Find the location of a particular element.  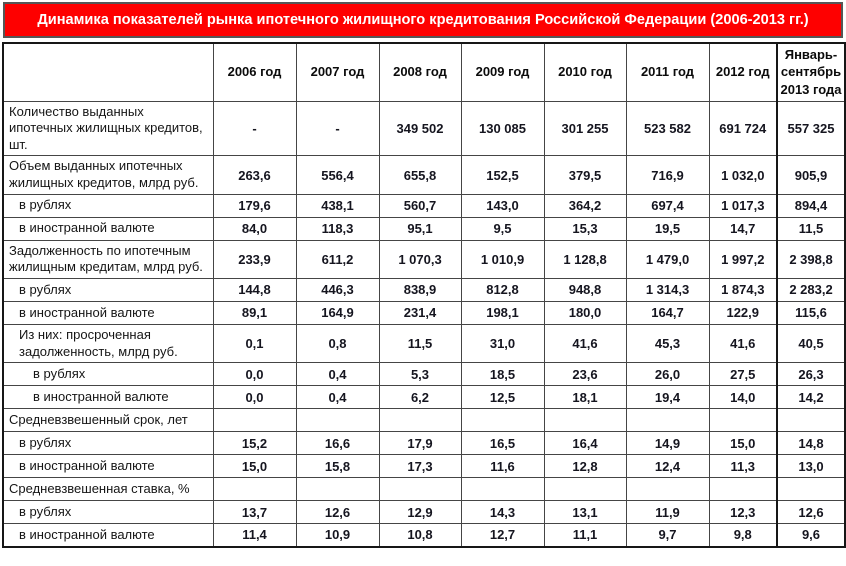

row-label: Средневзвешенный срок, лет is located at coordinates (108, 420).